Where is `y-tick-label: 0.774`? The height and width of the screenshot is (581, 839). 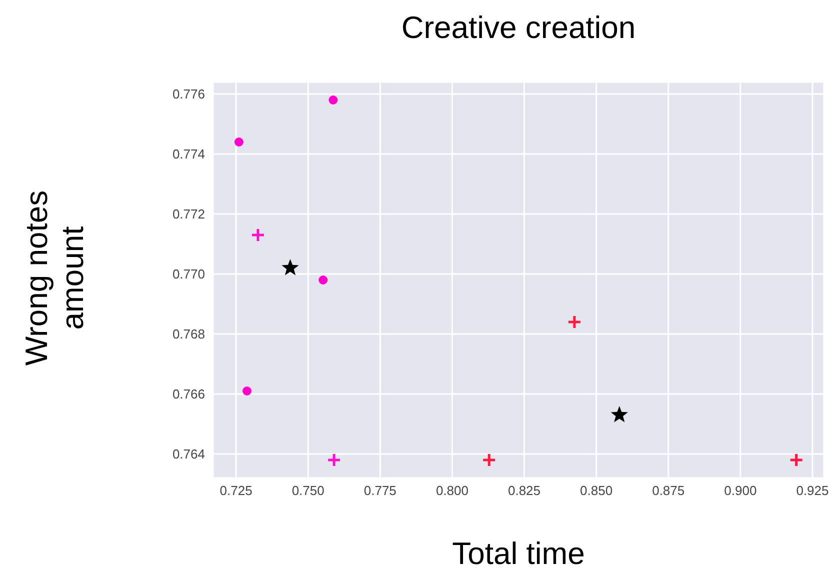
y-tick-label: 0.774 is located at coordinates (188, 154).